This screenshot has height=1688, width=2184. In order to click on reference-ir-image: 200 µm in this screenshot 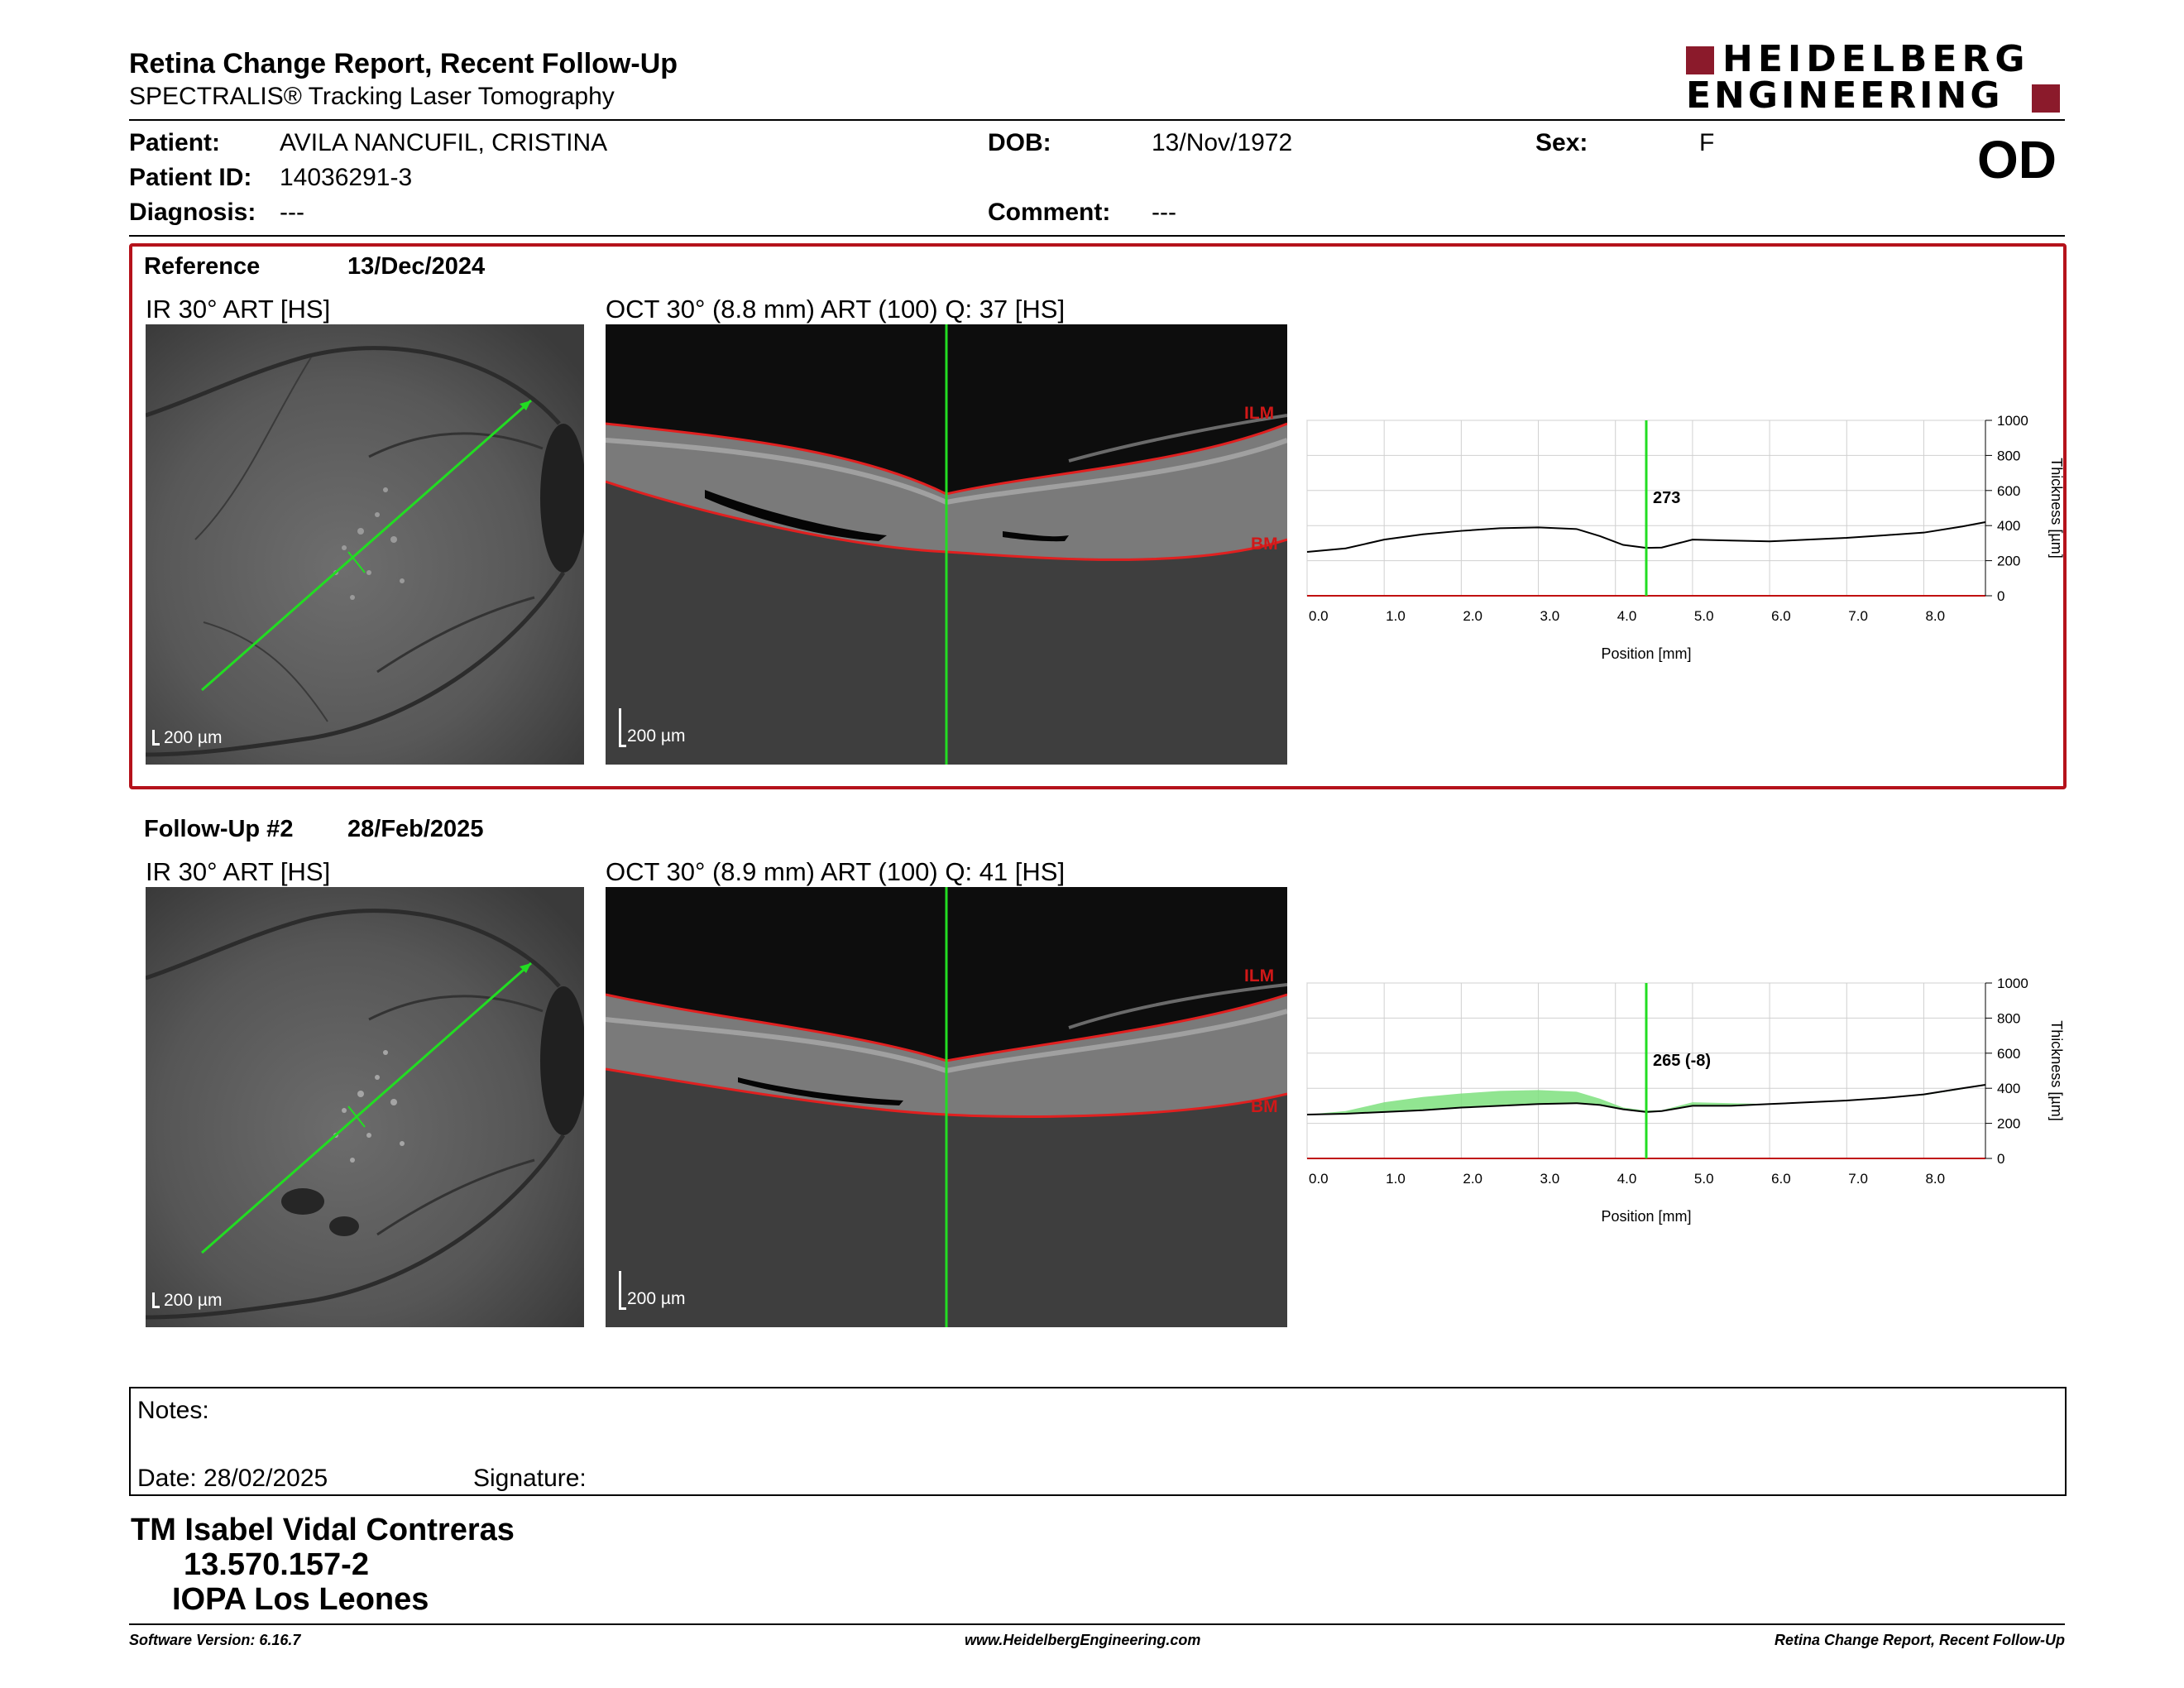, I will do `click(365, 544)`.